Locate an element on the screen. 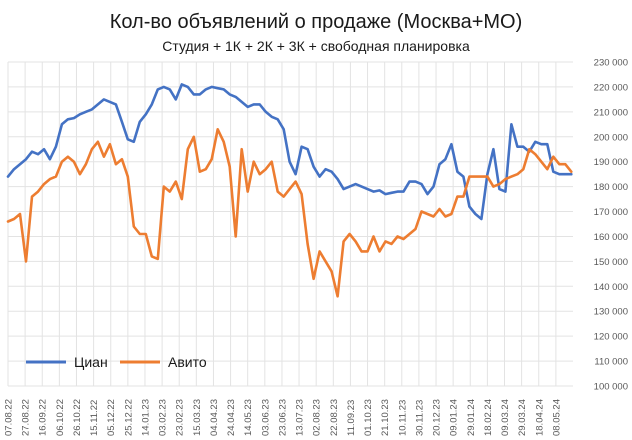 This screenshot has width=632, height=440. y-tick-label: 190 000 is located at coordinates (611, 162).